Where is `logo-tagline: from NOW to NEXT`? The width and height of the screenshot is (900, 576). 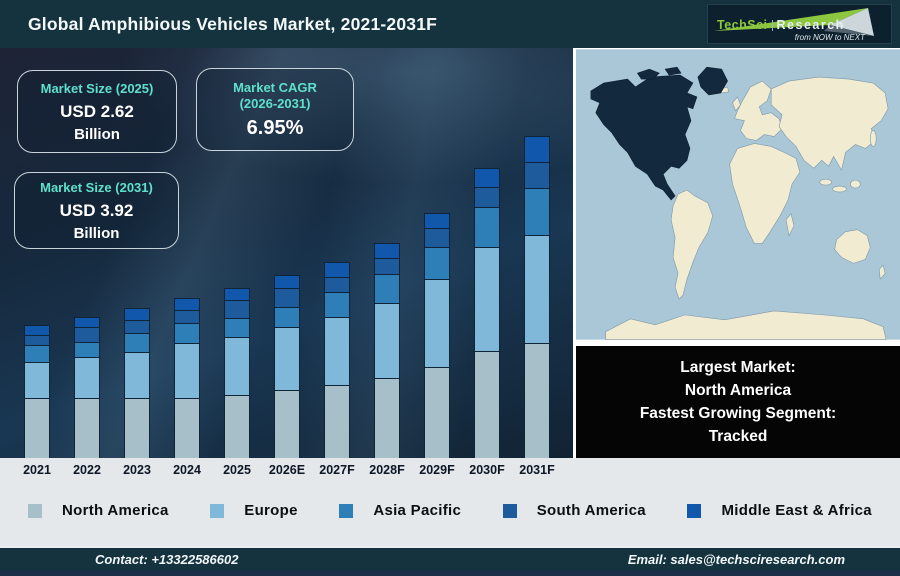 logo-tagline: from NOW to NEXT is located at coordinates (829, 37).